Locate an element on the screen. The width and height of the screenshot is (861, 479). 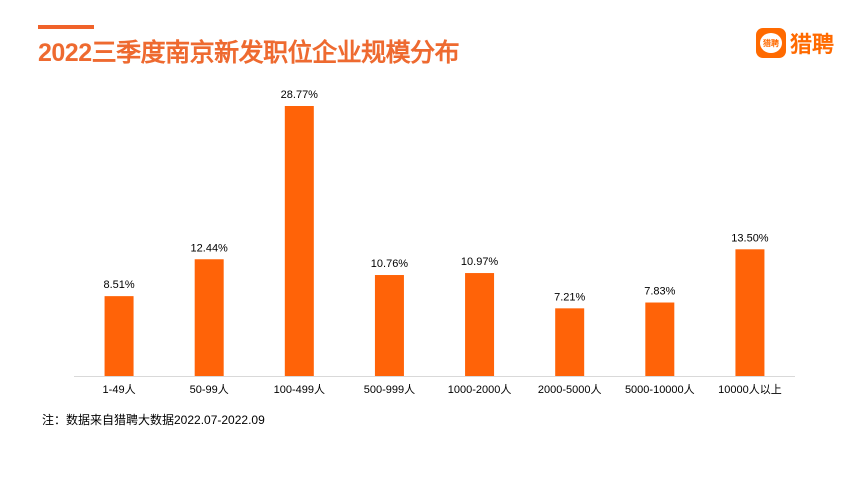
title-accent-bar is located at coordinates (66, 27).